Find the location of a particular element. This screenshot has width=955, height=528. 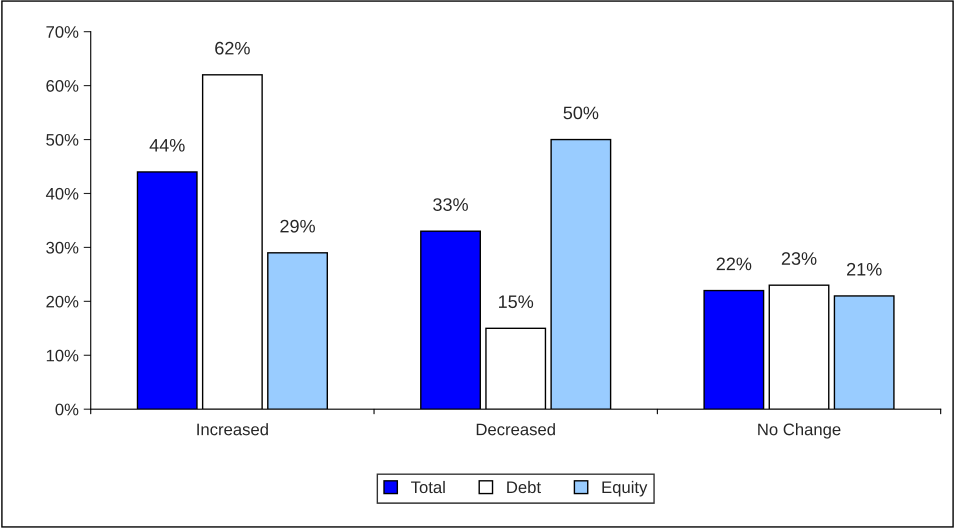

data-label: 50% is located at coordinates (581, 113).